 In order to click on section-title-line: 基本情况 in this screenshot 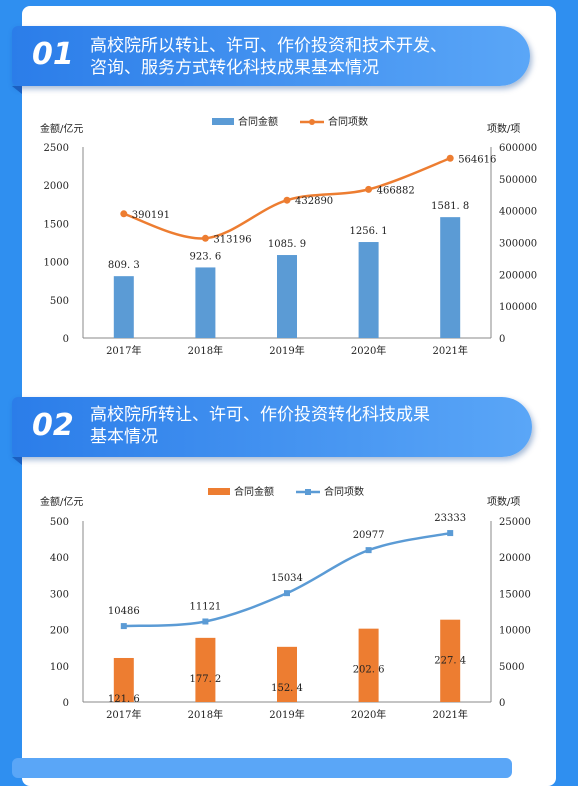, I will do `click(124, 437)`.